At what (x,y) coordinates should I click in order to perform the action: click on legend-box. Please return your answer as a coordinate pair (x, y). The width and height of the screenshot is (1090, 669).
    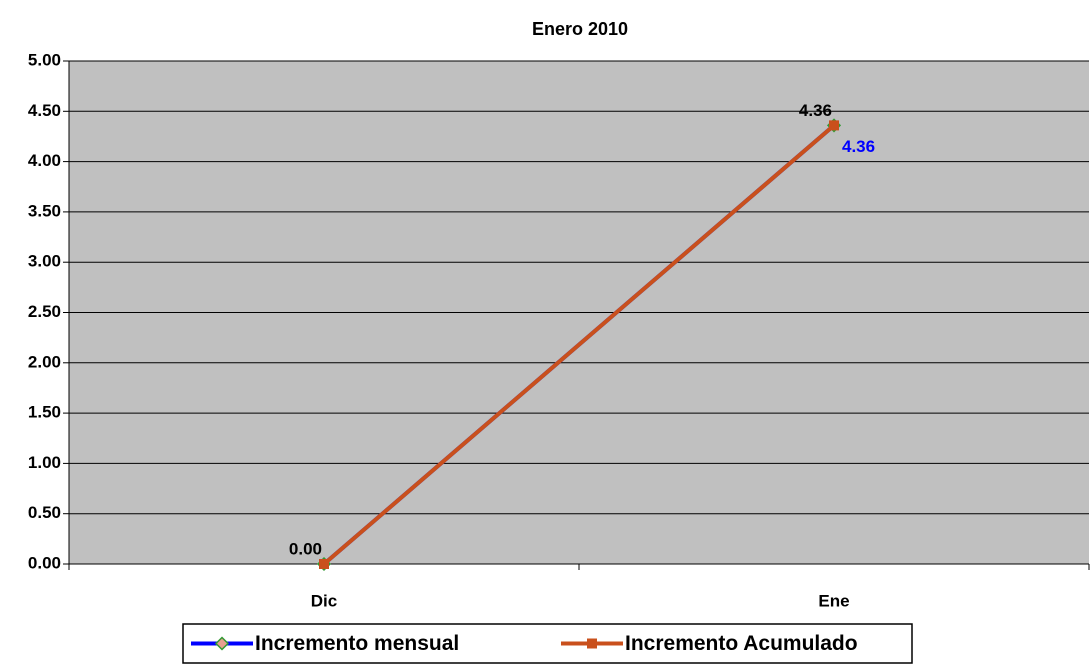
    Looking at the image, I should click on (547, 643).